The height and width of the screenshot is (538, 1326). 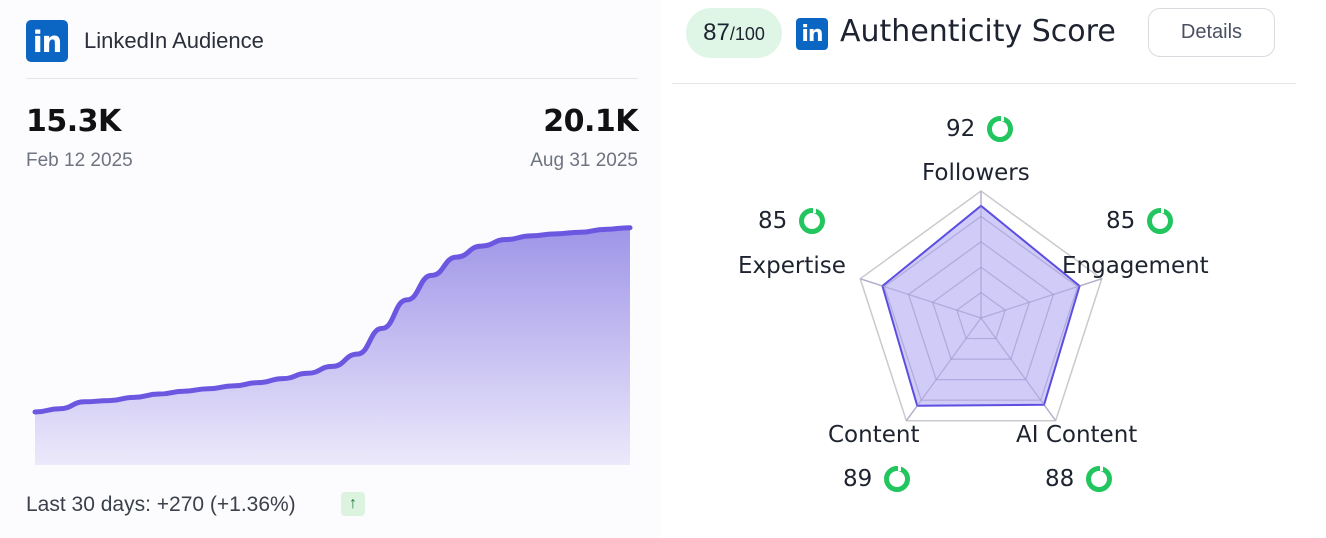 I want to click on score-denominator: /100, so click(x=747, y=34).